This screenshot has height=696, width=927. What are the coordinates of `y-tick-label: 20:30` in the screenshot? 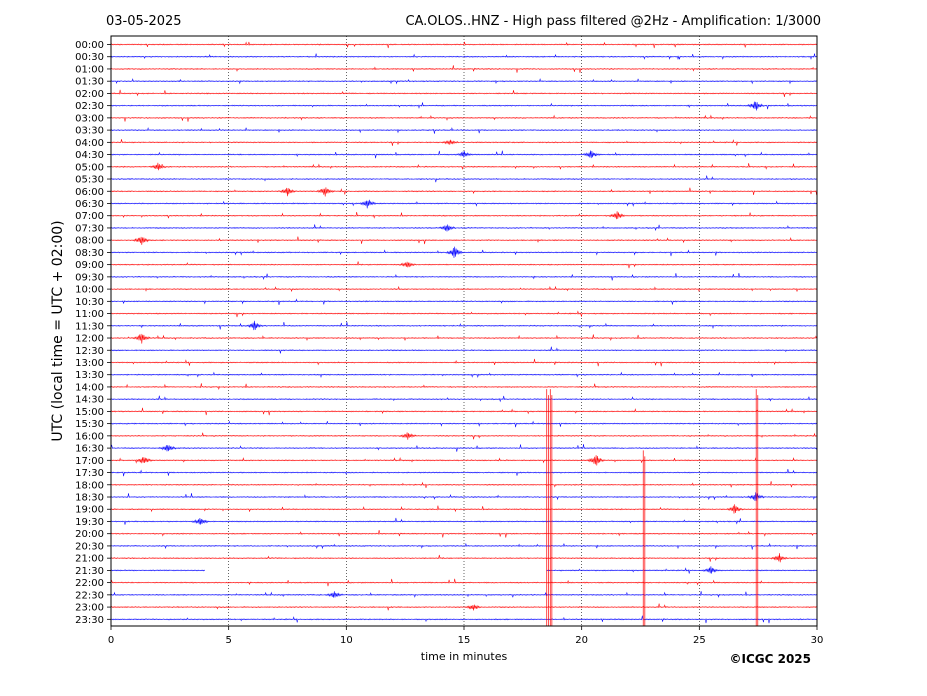 It's located at (89, 546).